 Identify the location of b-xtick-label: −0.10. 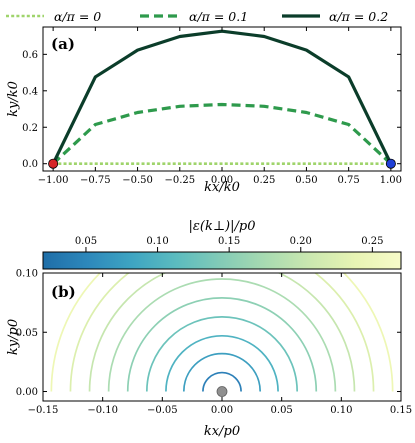
(102, 410).